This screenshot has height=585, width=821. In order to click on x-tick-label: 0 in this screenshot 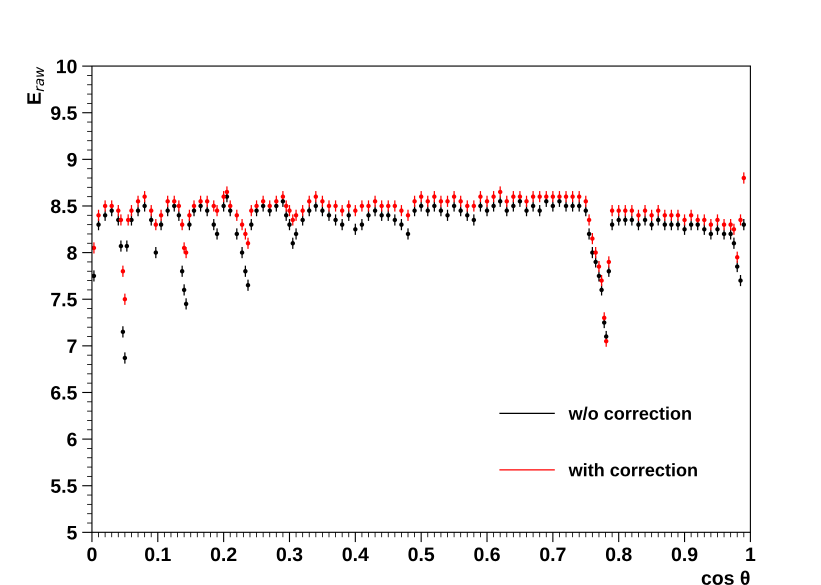, I will do `click(92, 554)`.